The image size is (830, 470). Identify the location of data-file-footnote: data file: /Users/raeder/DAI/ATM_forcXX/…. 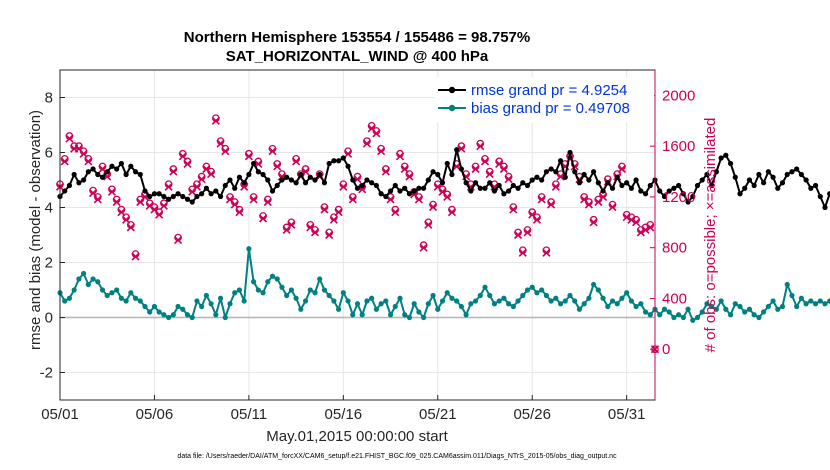
(397, 456).